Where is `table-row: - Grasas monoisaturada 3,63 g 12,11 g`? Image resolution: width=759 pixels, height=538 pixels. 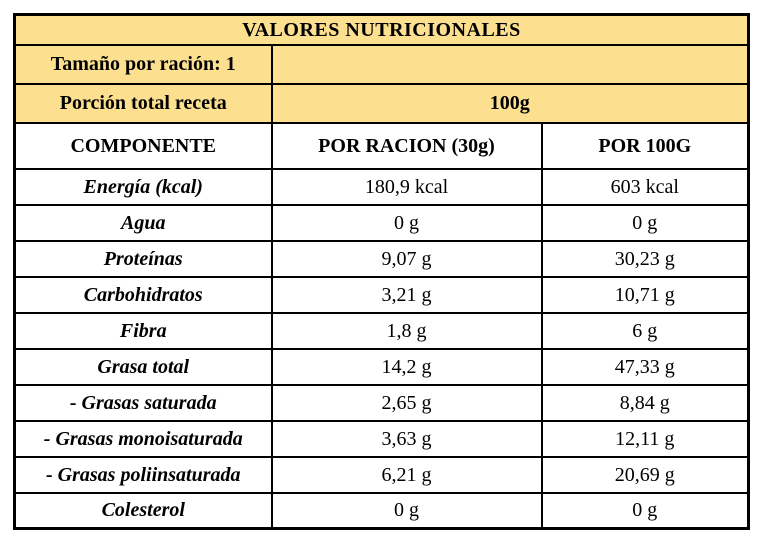
table-row: - Grasas monoisaturada 3,63 g 12,11 g is located at coordinates (381, 438).